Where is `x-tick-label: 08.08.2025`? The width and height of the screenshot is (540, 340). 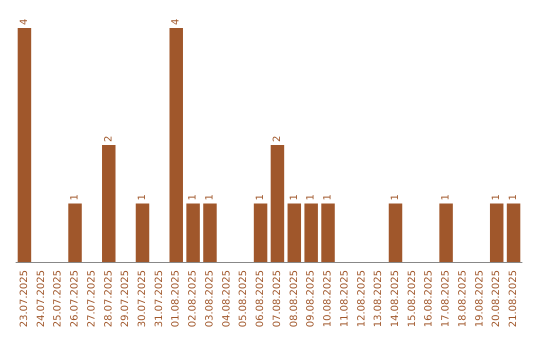
x-tick-label: 08.08.2025 is located at coordinates (294, 299).